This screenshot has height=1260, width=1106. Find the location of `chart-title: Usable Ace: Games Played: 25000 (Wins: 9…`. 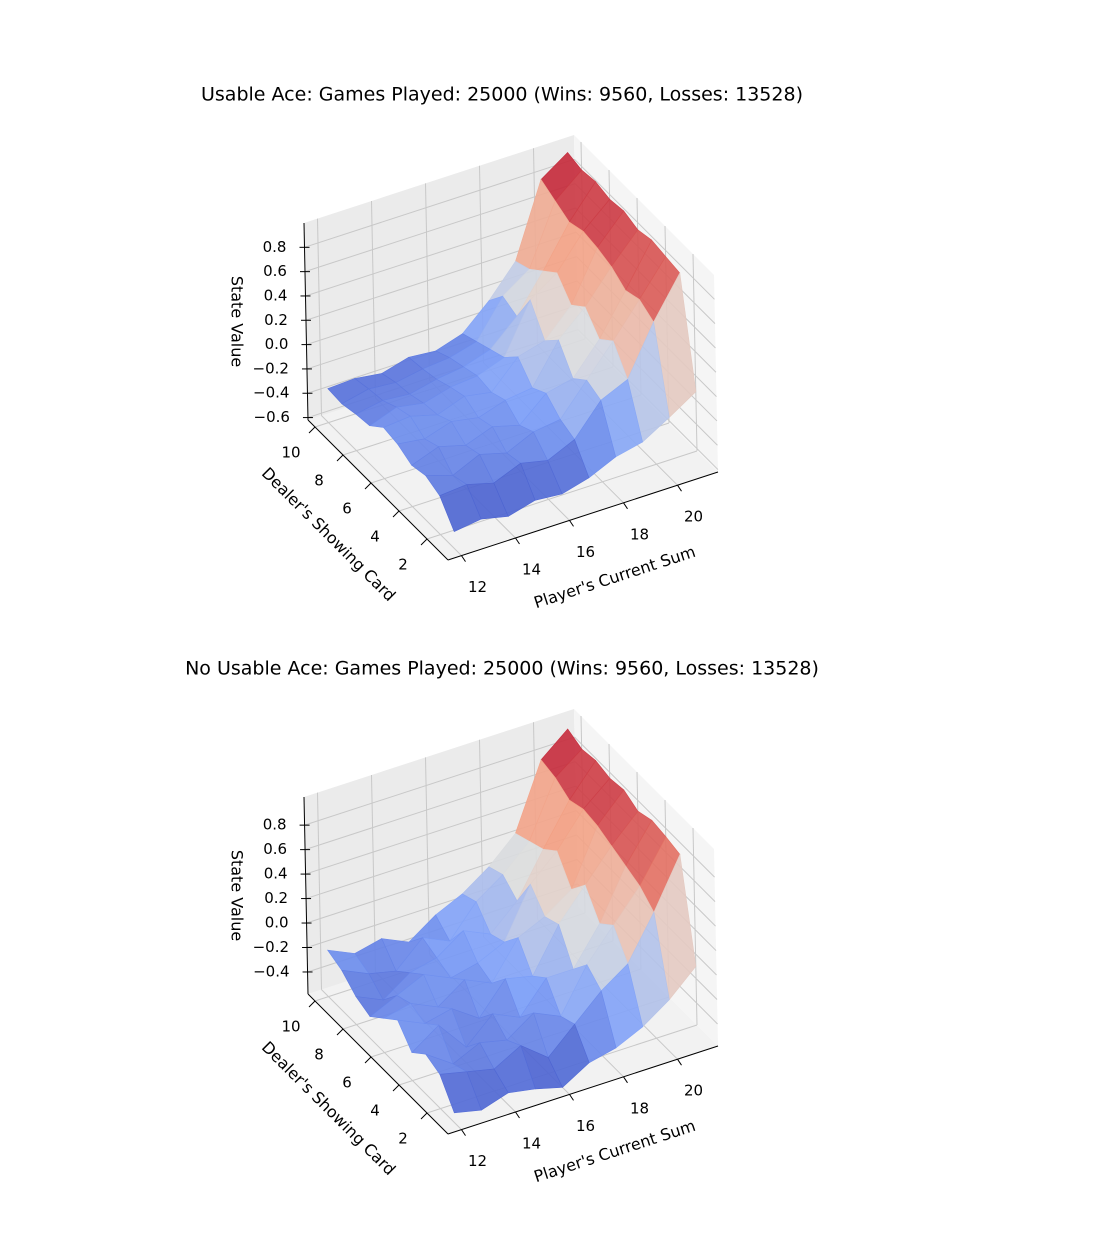

chart-title: Usable Ace: Games Played: 25000 (Wins: 9… is located at coordinates (502, 95).